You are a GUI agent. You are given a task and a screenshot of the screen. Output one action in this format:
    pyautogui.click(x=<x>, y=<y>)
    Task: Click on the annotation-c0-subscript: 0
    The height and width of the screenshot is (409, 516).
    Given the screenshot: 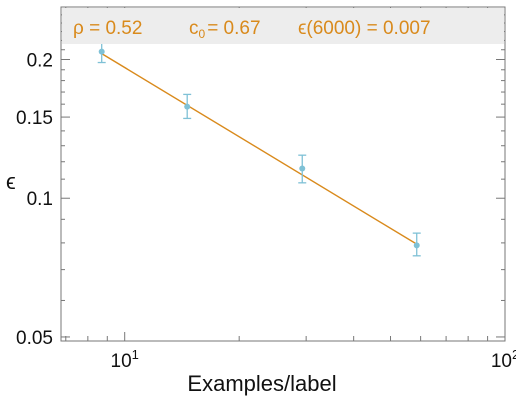 What is the action you would take?
    pyautogui.click(x=202, y=34)
    